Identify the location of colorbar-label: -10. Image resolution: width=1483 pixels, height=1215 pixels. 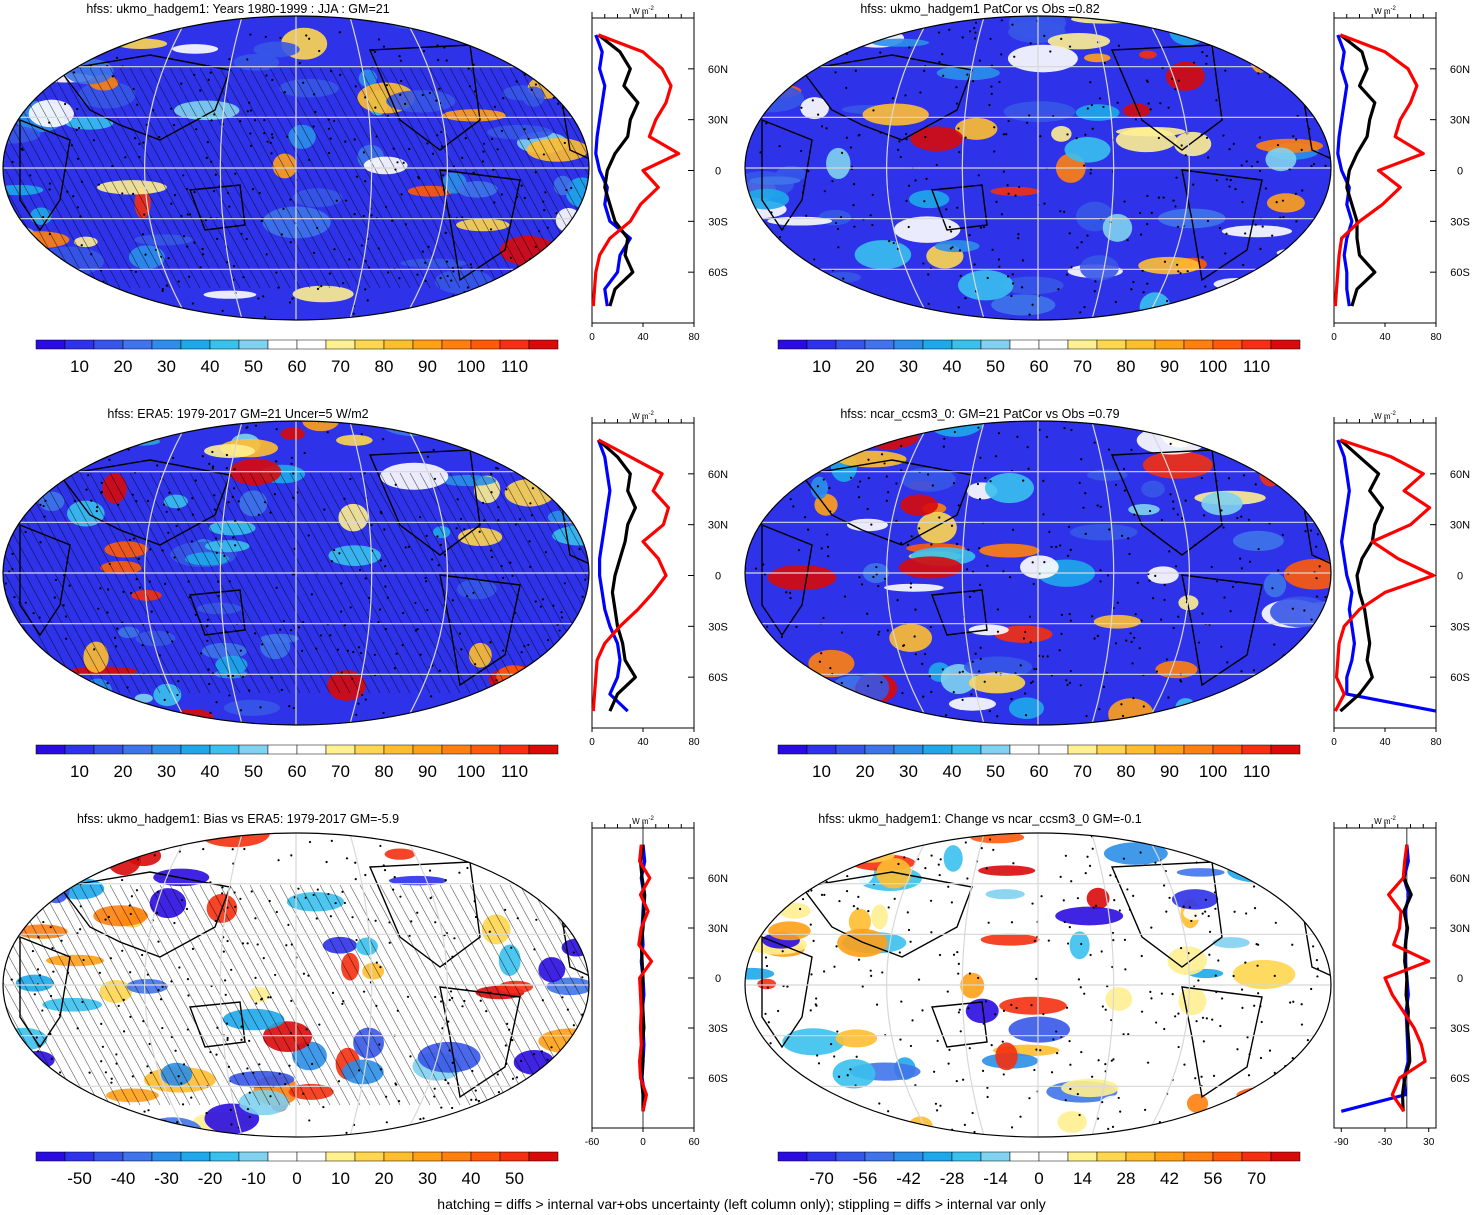
(253, 1178).